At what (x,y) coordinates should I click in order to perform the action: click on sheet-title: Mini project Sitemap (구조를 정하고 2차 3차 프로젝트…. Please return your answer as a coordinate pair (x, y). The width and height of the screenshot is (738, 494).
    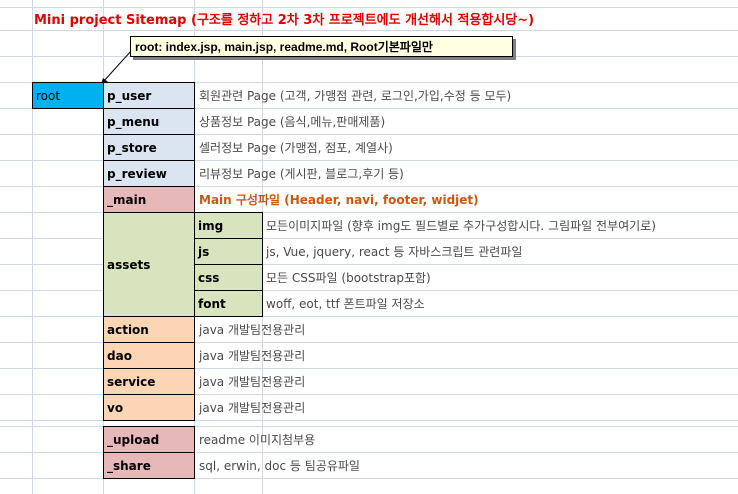
    Looking at the image, I should click on (284, 20).